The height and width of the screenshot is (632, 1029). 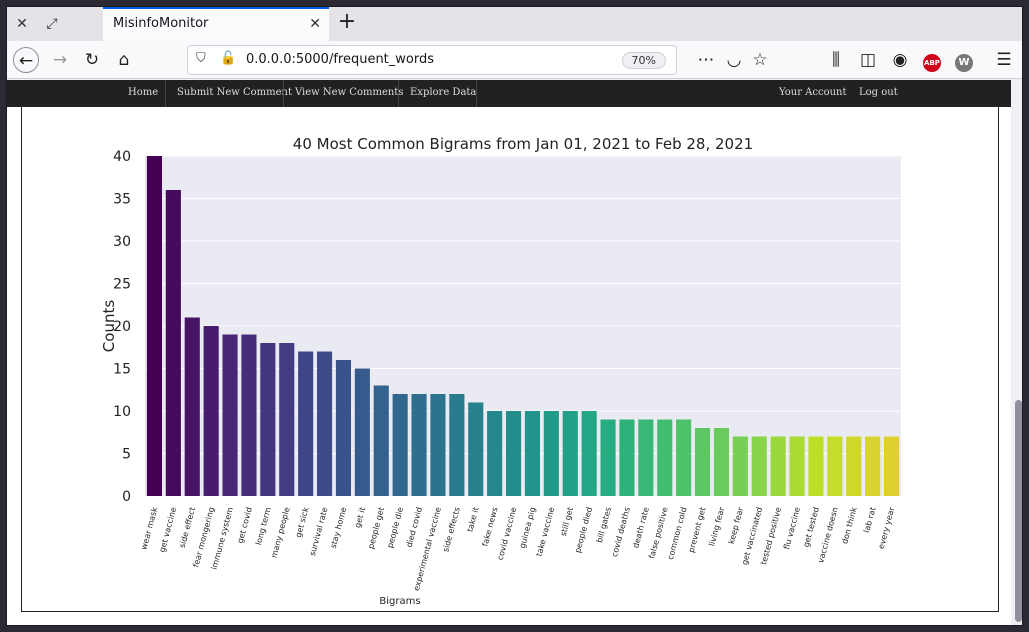 I want to click on shield-icon: ⛉, so click(x=201, y=58).